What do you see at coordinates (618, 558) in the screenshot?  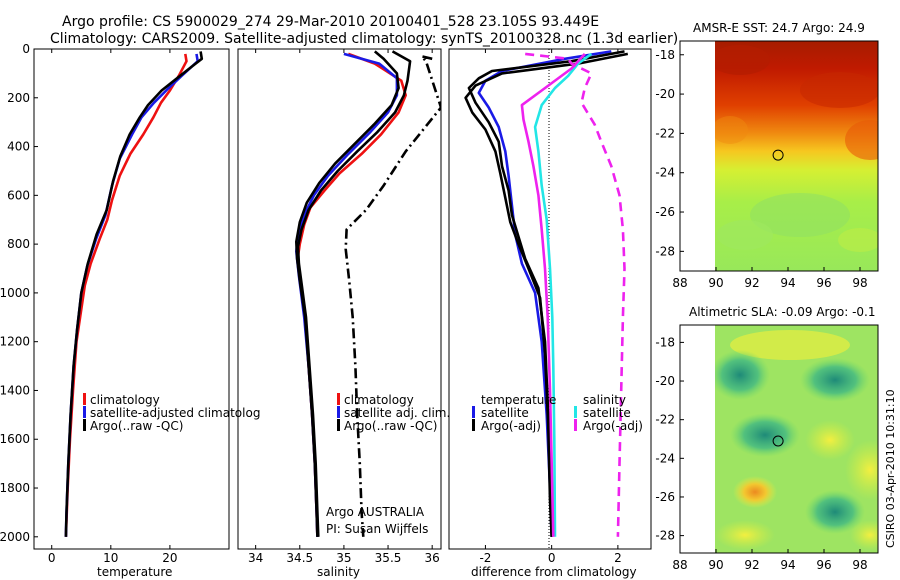 I see `x-tick-label: 2` at bounding box center [618, 558].